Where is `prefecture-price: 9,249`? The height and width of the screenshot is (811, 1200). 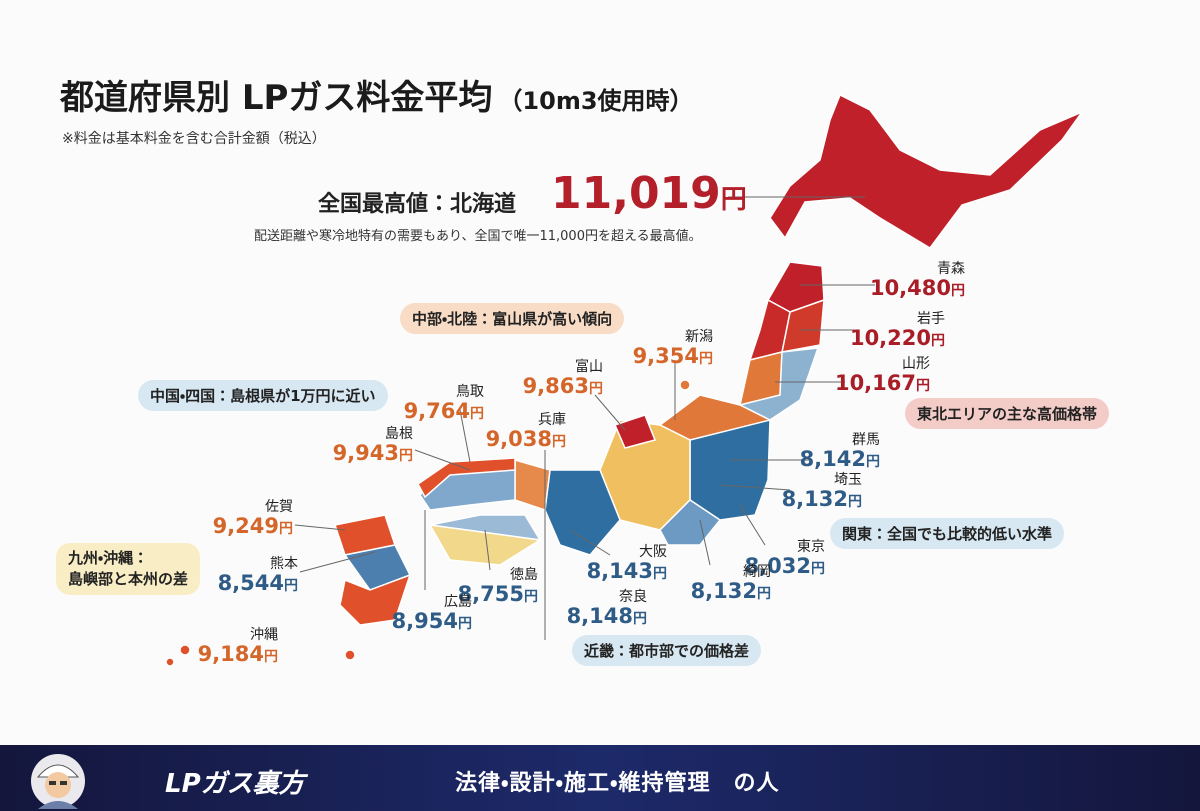 prefecture-price: 9,249 is located at coordinates (245, 525).